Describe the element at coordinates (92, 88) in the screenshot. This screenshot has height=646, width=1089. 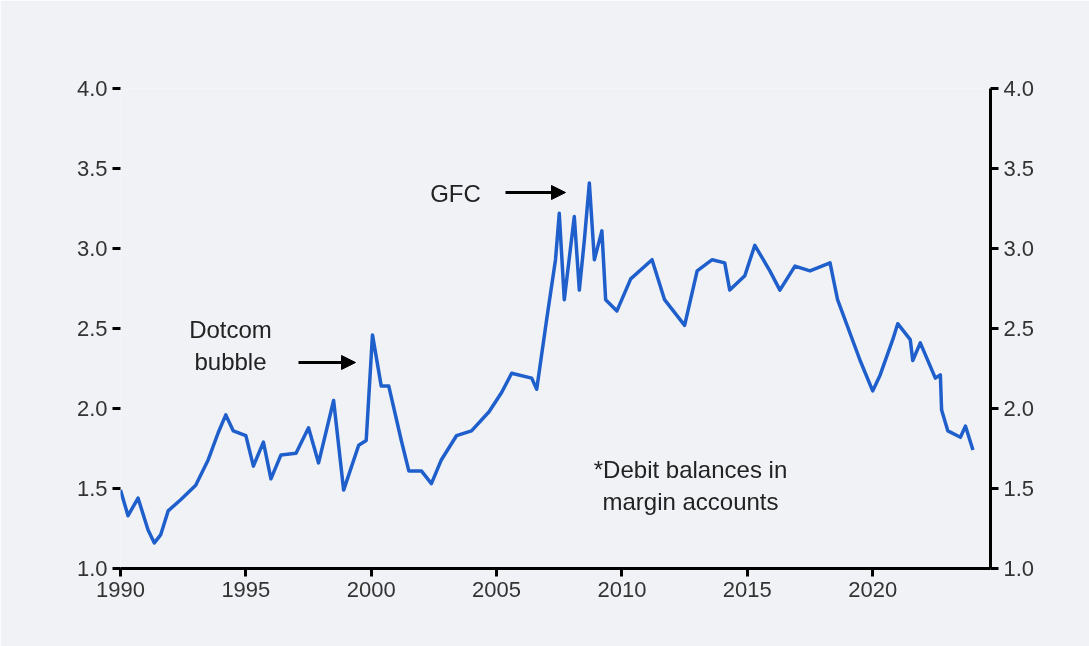
I see `y-tick-label: 4.0` at that location.